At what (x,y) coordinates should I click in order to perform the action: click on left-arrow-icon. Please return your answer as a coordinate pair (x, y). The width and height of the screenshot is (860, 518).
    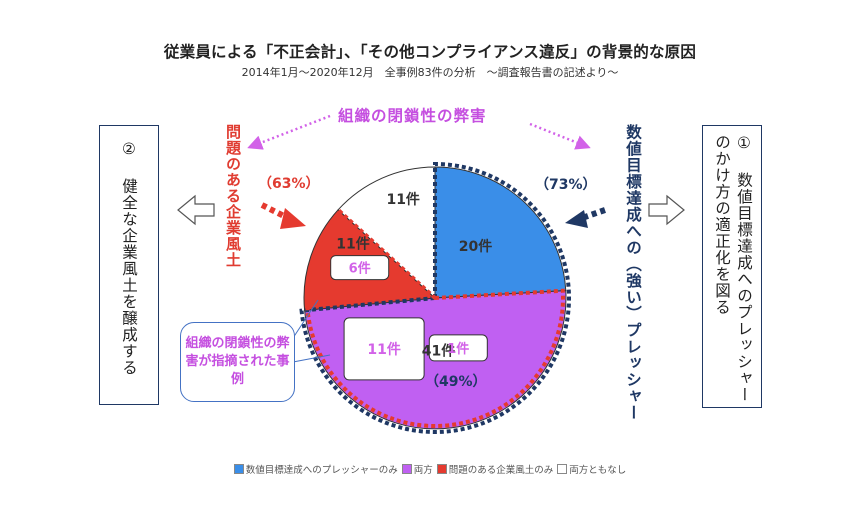
    Looking at the image, I should click on (196, 210).